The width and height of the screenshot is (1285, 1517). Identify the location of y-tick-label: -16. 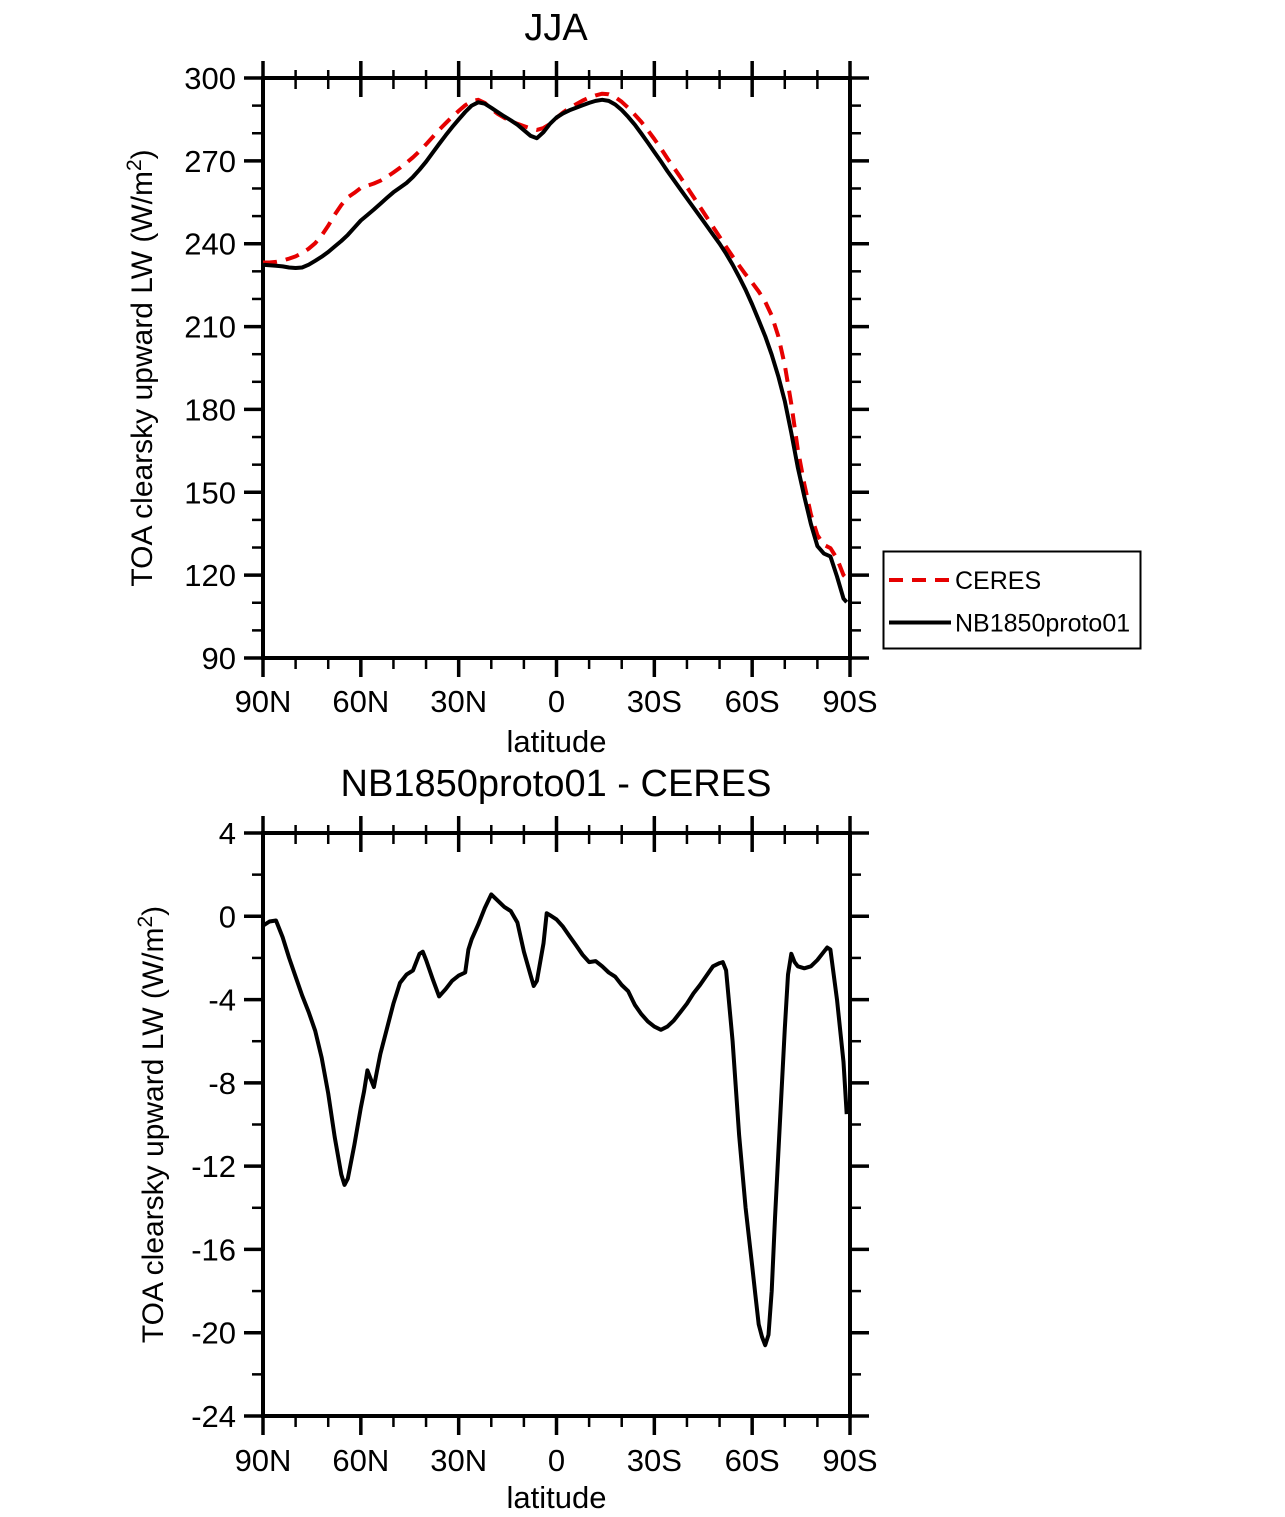
(213, 1249).